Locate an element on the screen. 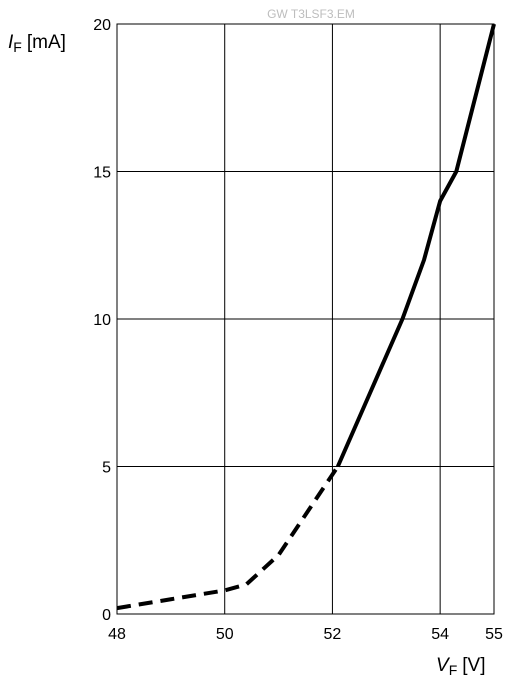 This screenshot has width=509, height=681. y-axis-label-unit: [mA] is located at coordinates (46, 42).